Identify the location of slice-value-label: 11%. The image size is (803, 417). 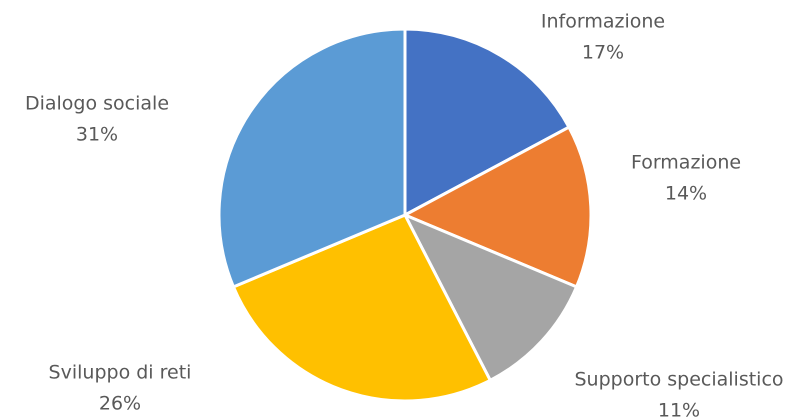
(679, 408).